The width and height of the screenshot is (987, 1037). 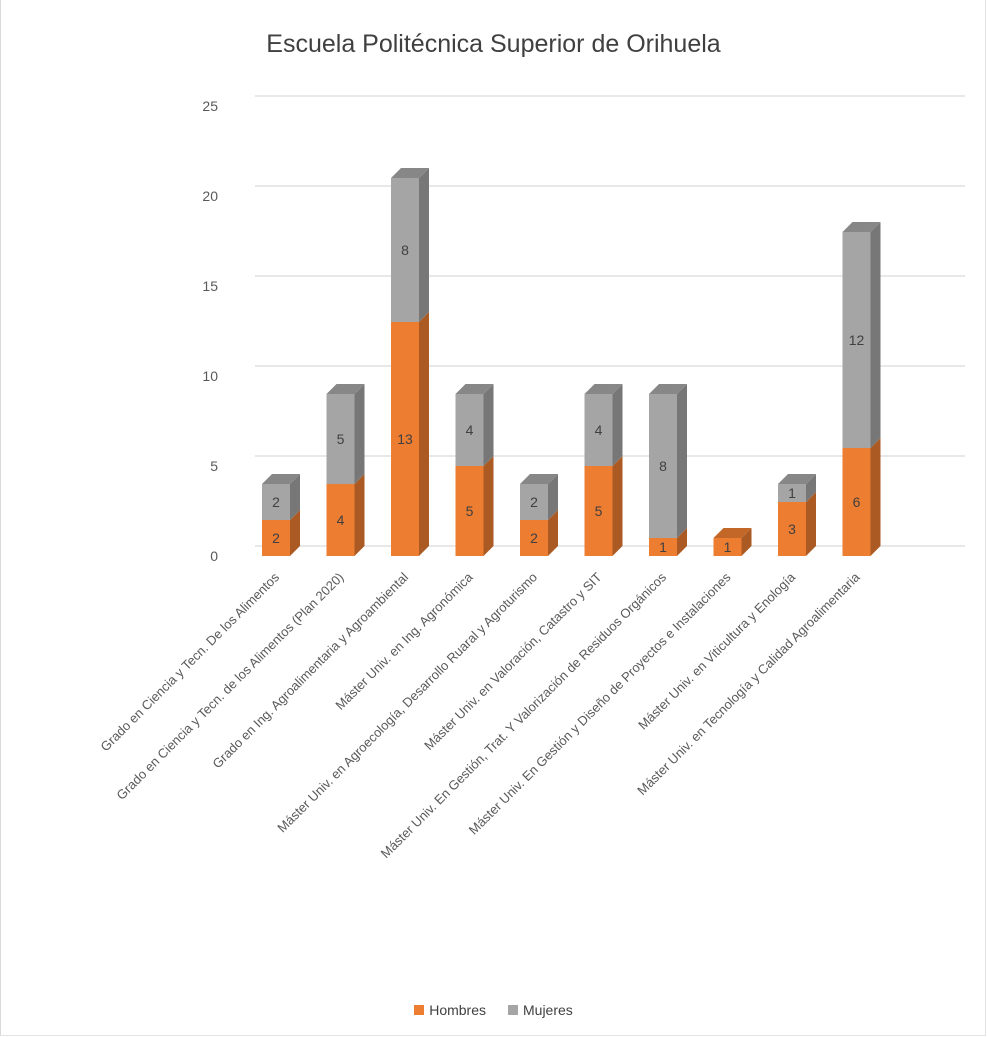 I want to click on data-label: 12, so click(x=857, y=340).